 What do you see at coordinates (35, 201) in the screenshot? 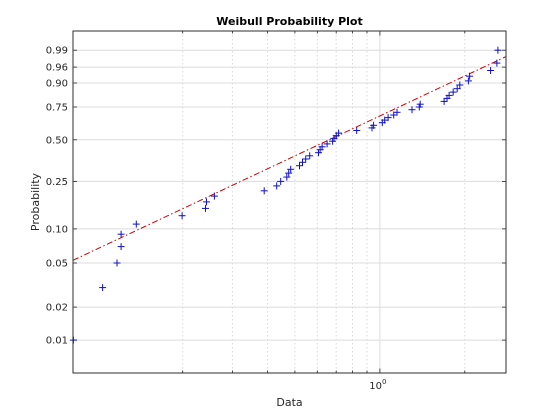
I see `y-axis-label: Probability` at bounding box center [35, 201].